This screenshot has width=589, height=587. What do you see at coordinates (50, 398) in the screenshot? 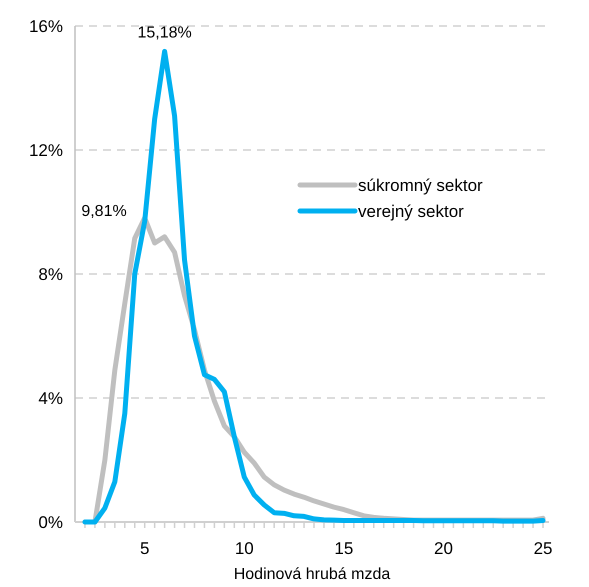
I see `y-tick-label: 4%` at bounding box center [50, 398].